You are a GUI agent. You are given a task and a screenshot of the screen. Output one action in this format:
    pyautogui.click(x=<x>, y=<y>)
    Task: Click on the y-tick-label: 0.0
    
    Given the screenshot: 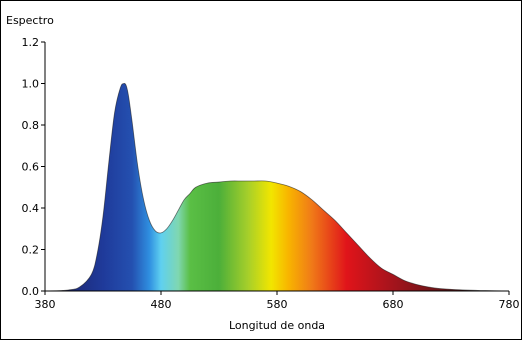 What is the action you would take?
    pyautogui.click(x=31, y=291)
    